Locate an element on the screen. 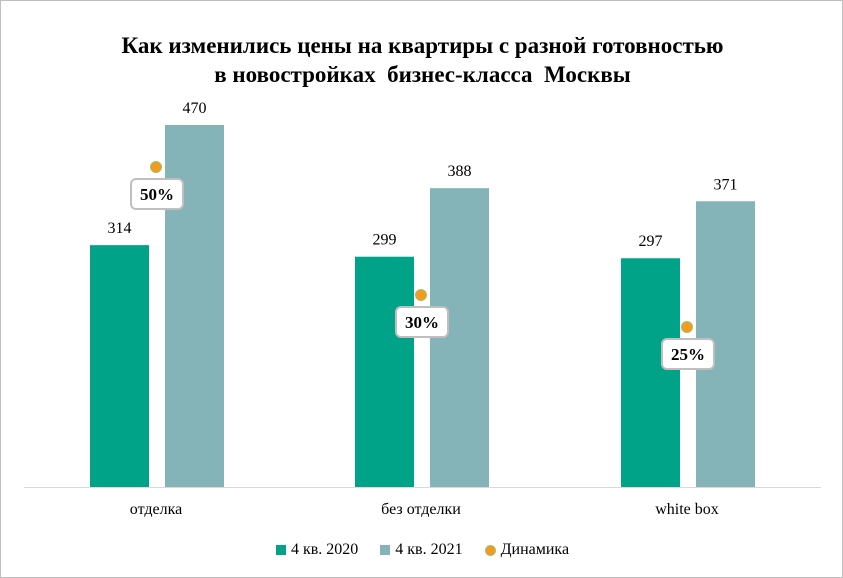 The image size is (843, 578). x-tick-label: без отделки is located at coordinates (421, 509).